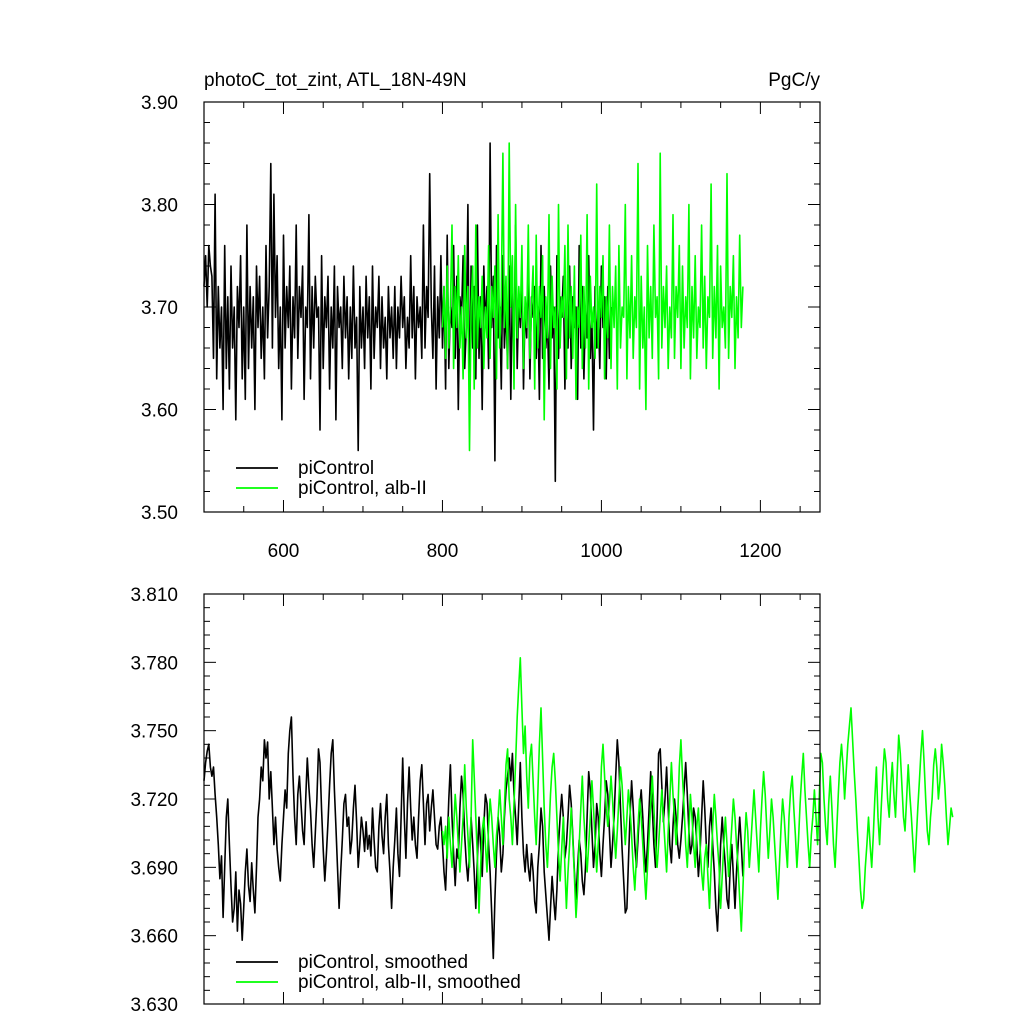 This screenshot has height=1024, width=1024. What do you see at coordinates (362, 488) in the screenshot?
I see `legend-label: piControl, alb-II` at bounding box center [362, 488].